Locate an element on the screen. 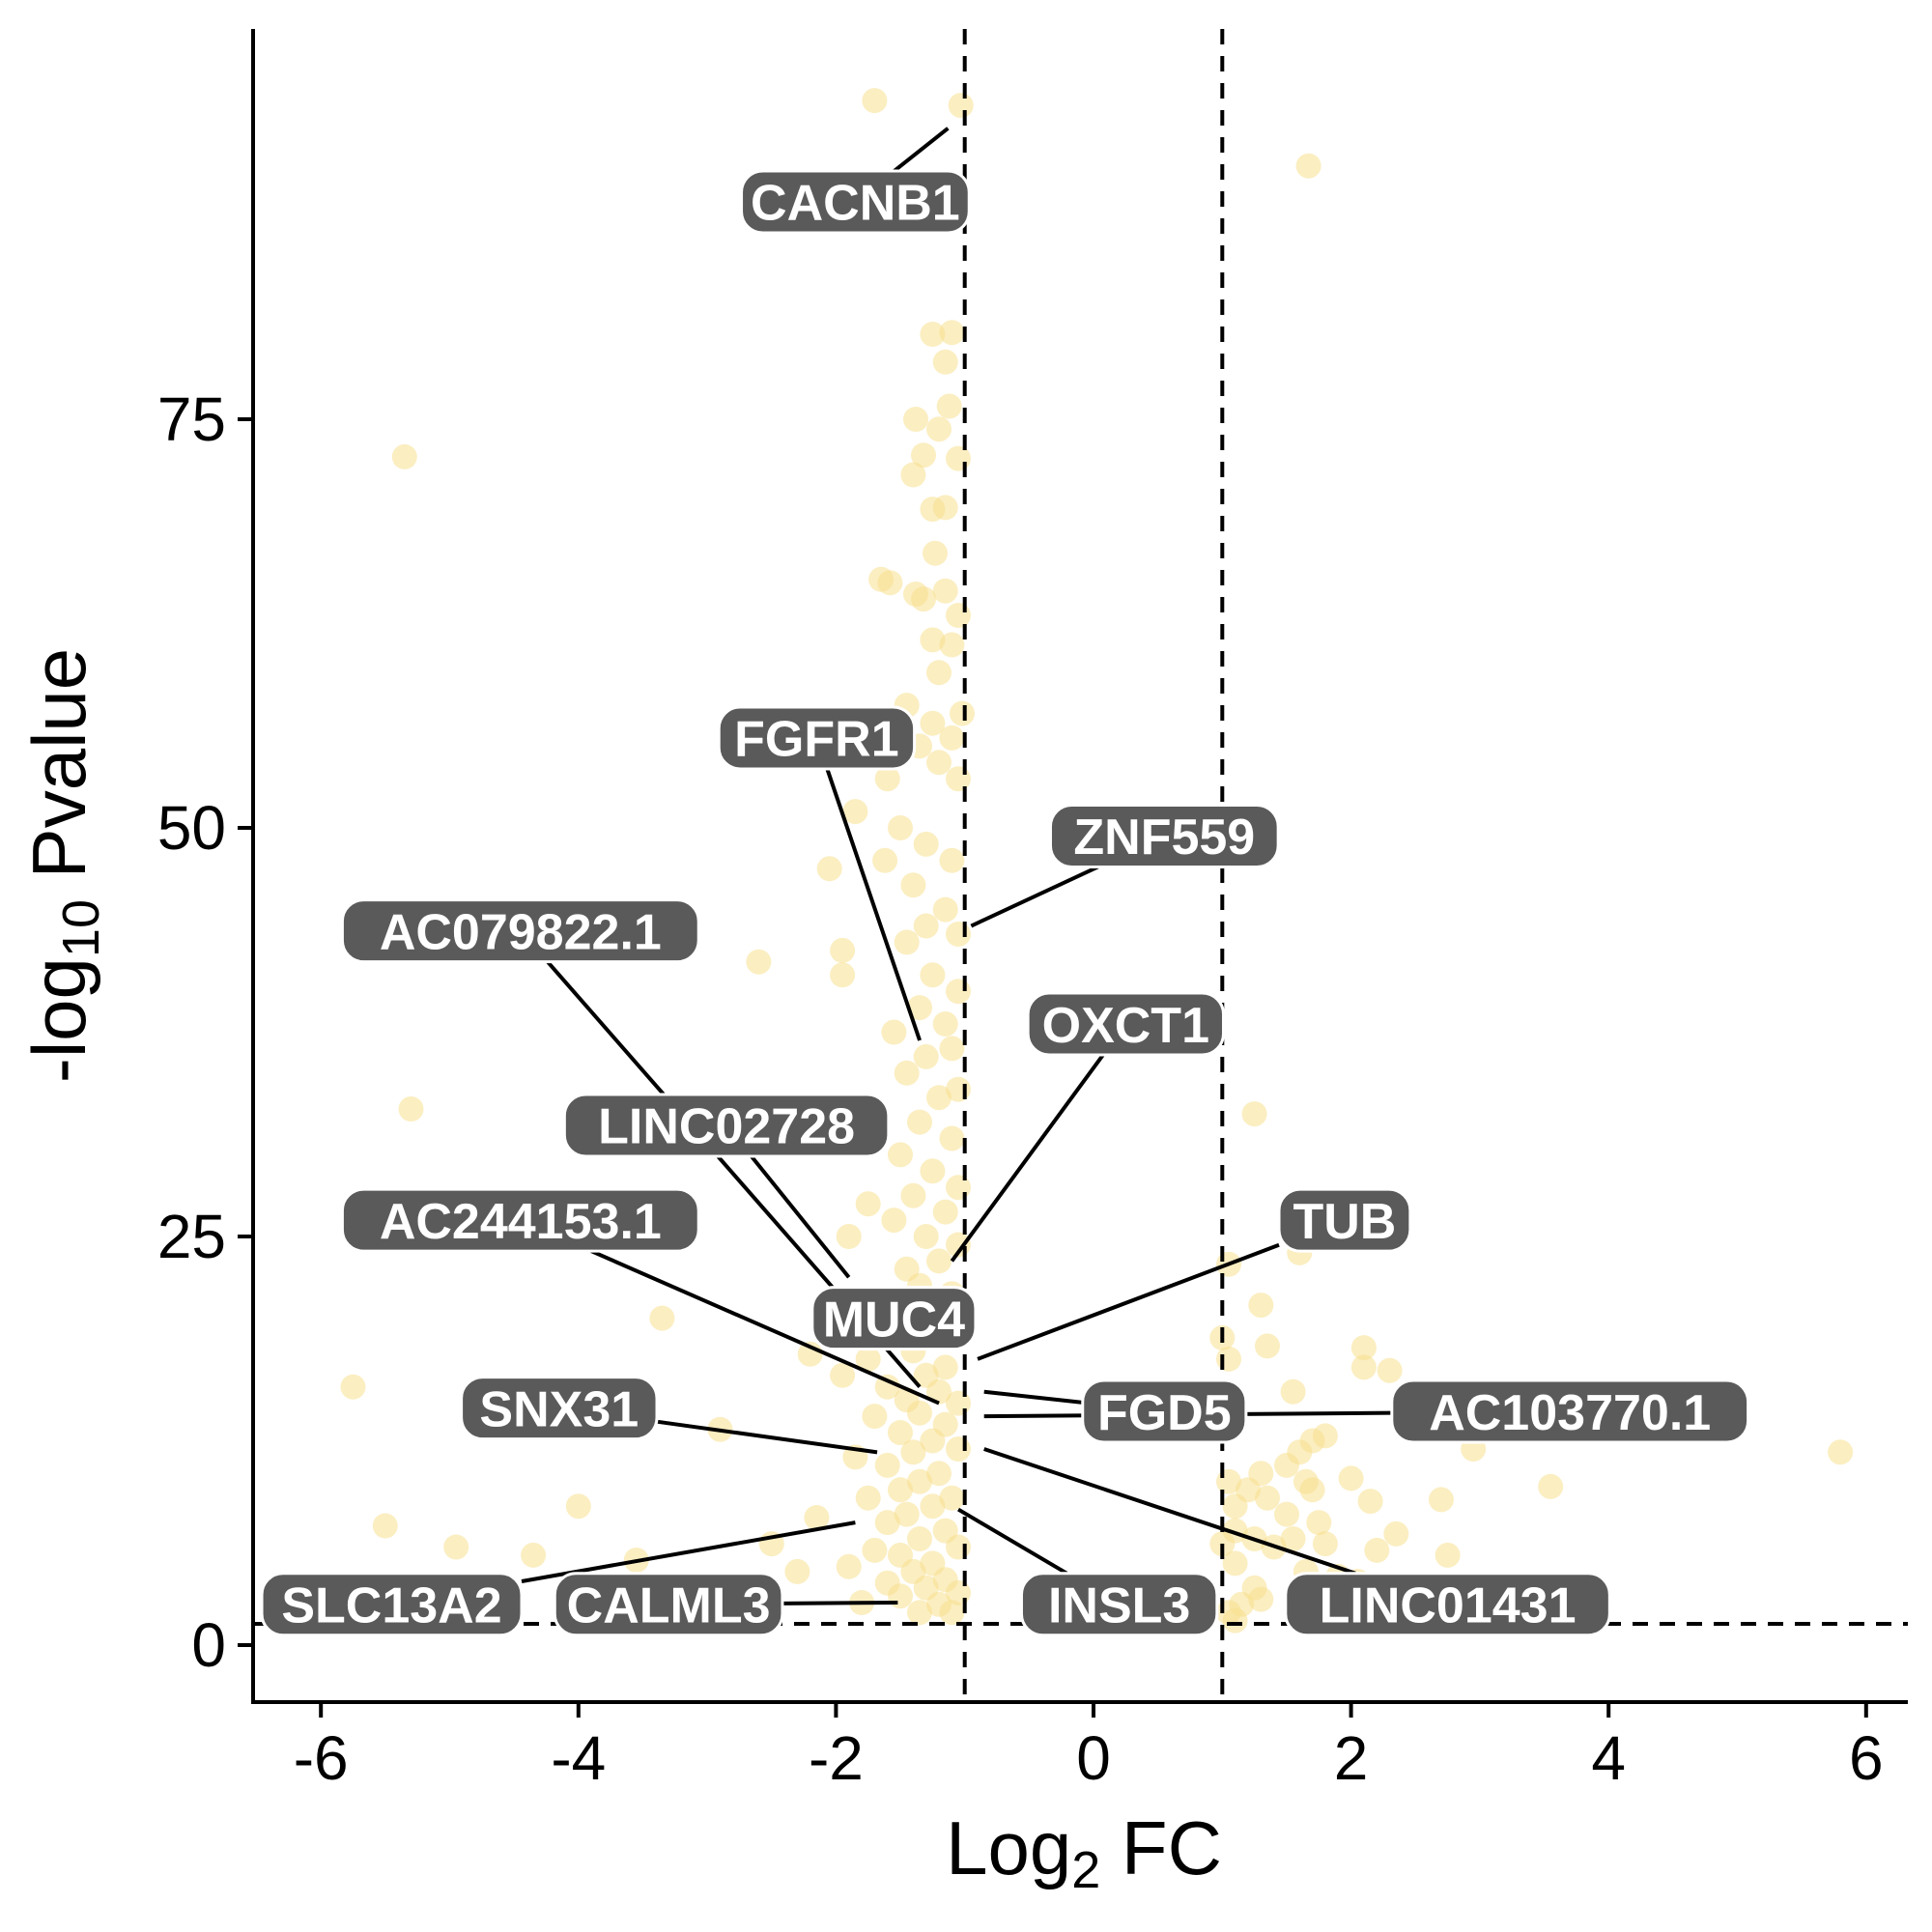 The height and width of the screenshot is (1932, 1932). gene-label: ZNF559 is located at coordinates (1164, 835).